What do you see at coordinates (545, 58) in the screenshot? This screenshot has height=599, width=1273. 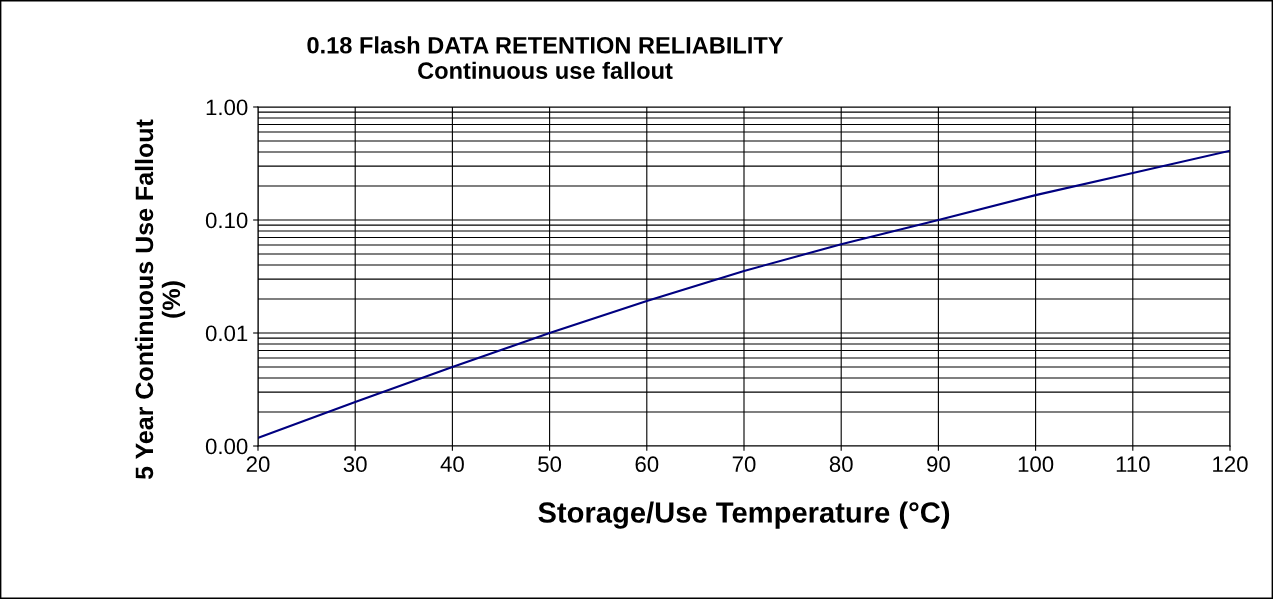 I see `chart-title: 0.18 Flash DATA RETENTION RELIABILITY Continuous use fallout` at bounding box center [545, 58].